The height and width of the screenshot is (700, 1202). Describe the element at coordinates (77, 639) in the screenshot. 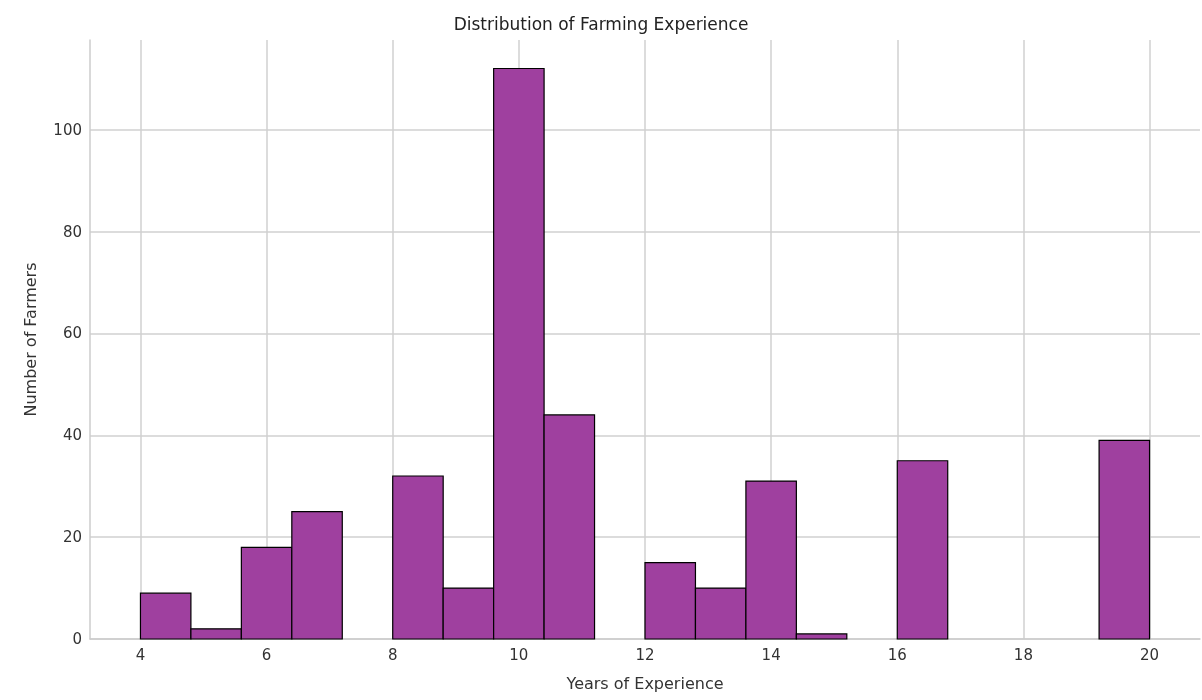

I see `y-tick-label: 0` at that location.